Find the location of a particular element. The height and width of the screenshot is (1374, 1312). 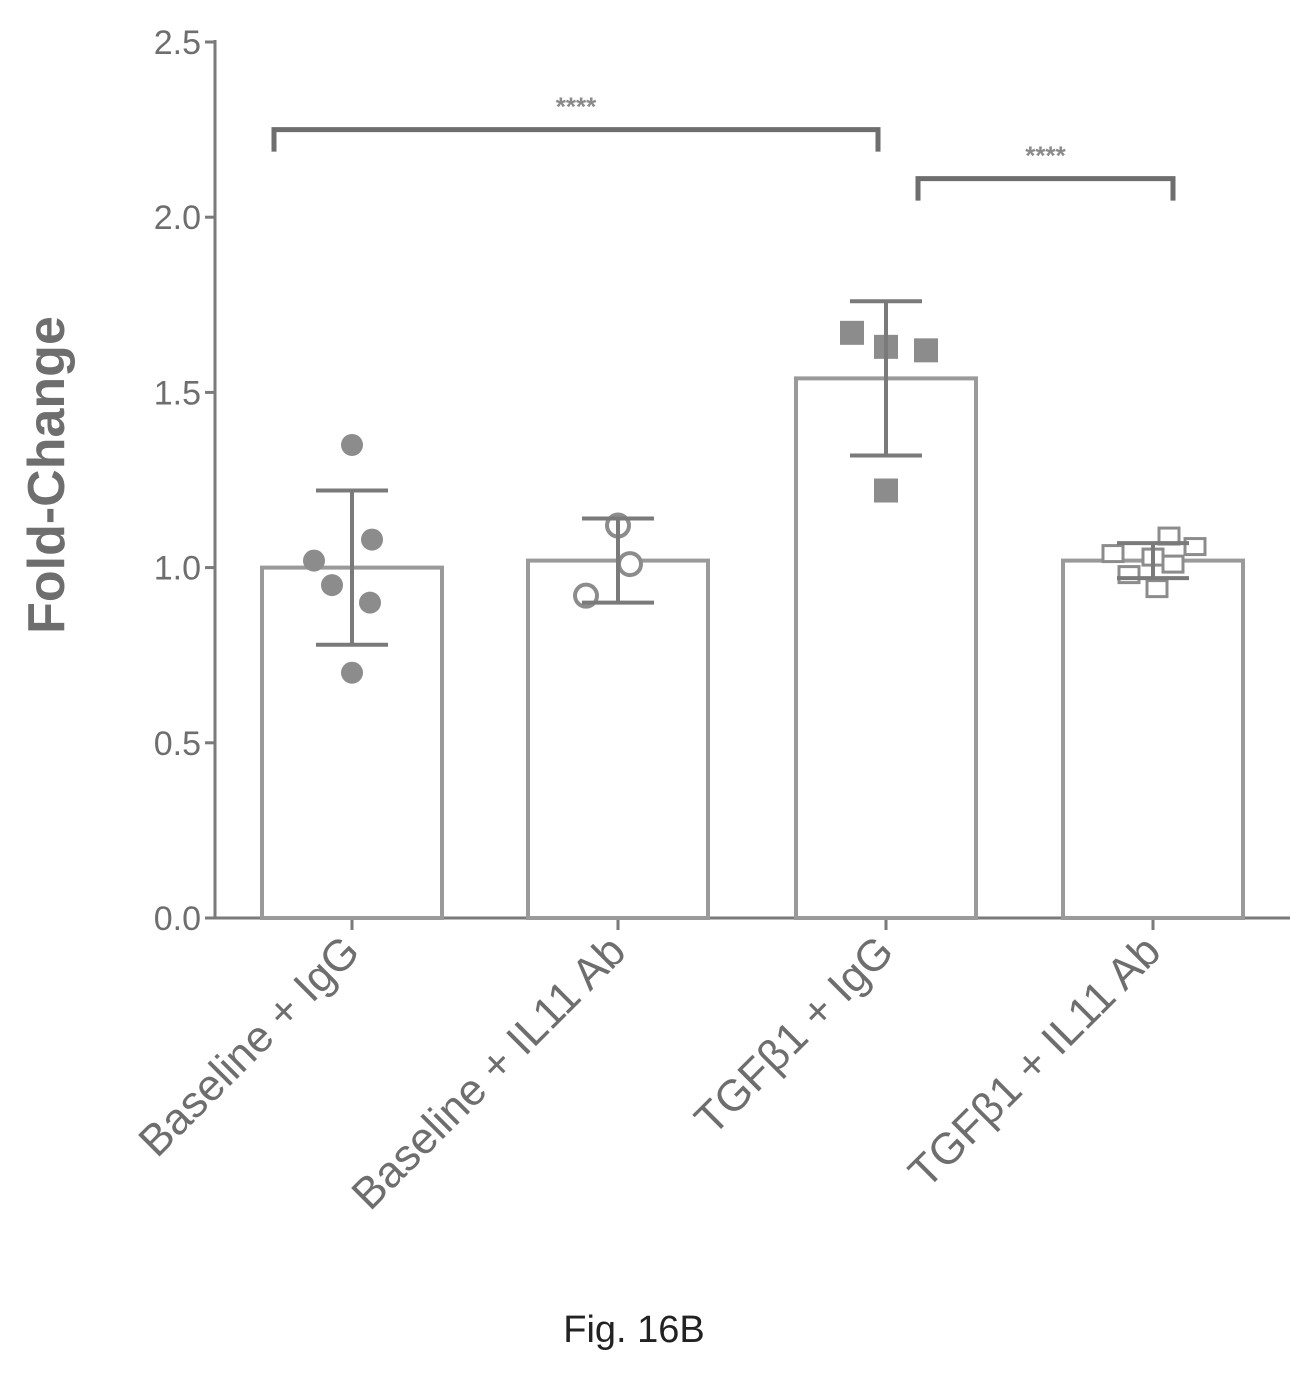

significance-brackets: **** **** is located at coordinates (723, 146).